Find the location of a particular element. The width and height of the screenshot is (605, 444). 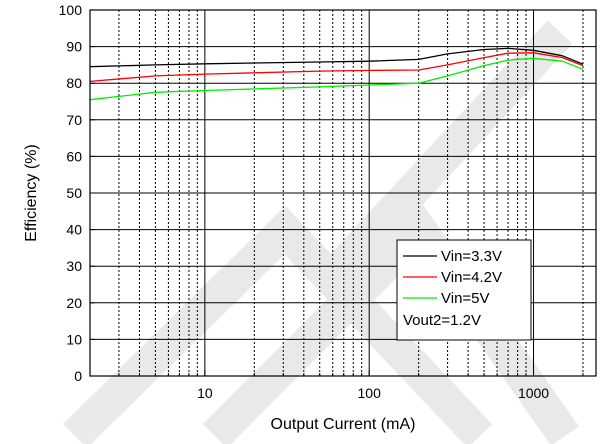

legend-annotation: Vout2=1.2V is located at coordinates (442, 320).